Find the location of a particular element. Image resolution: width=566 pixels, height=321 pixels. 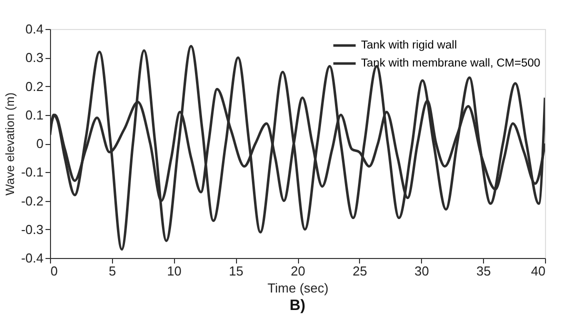

legend-label: Tank with rigid wall is located at coordinates (409, 46).